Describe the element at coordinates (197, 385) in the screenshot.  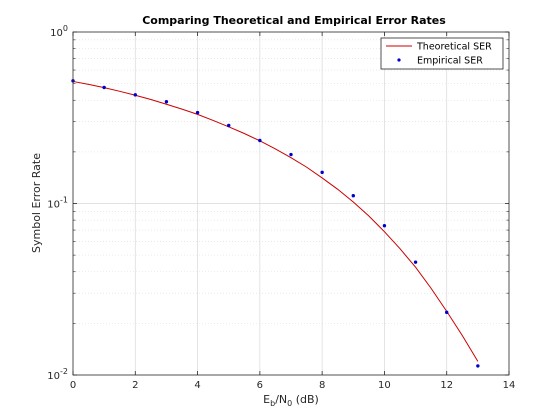
I see `x-tick-label: 4` at that location.